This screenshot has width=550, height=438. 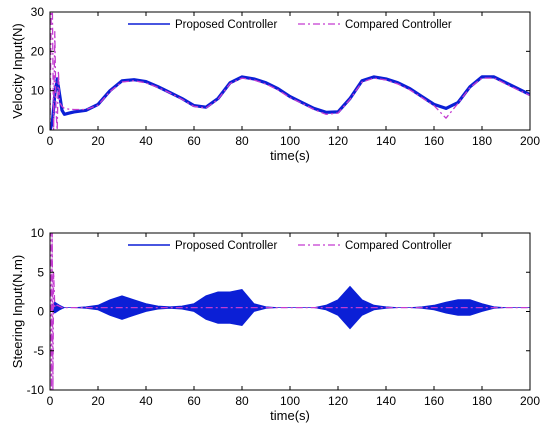 What do you see at coordinates (338, 401) in the screenshot?
I see `steering-x-tick-label: 120` at bounding box center [338, 401].